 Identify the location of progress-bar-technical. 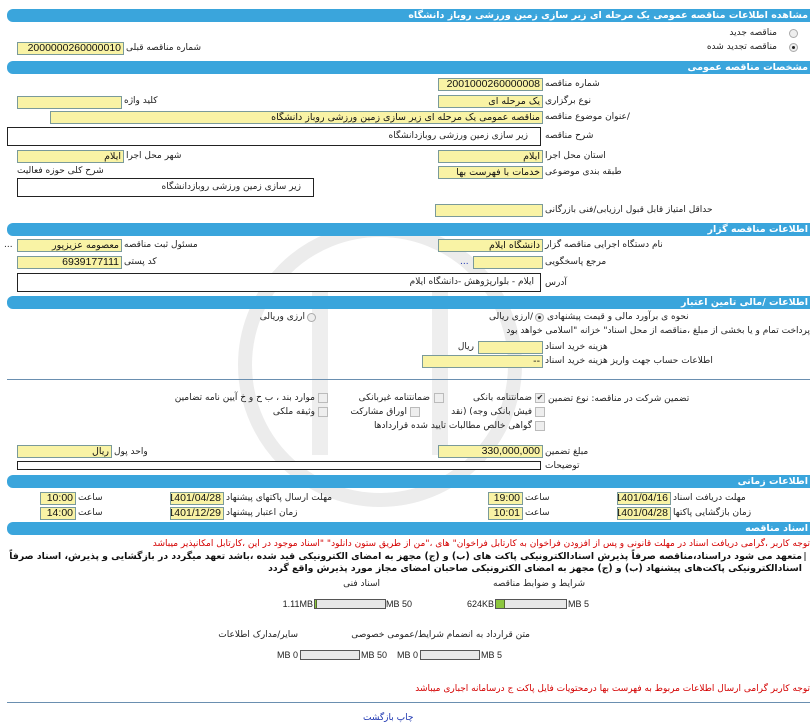
(350, 604).